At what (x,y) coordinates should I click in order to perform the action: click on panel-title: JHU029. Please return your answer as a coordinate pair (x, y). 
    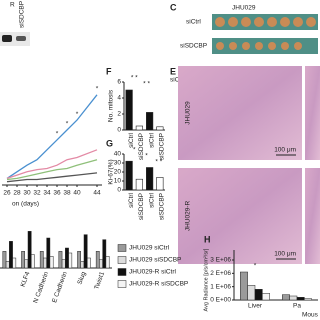
    Looking at the image, I should click on (244, 8).